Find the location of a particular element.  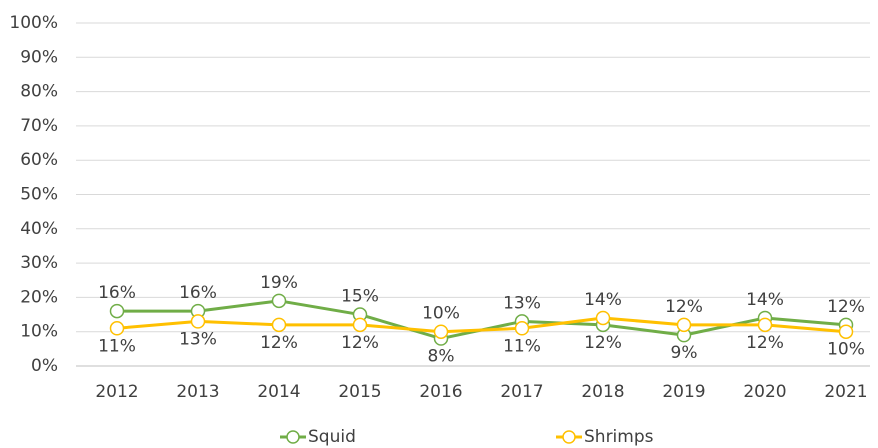

data-label: 15% is located at coordinates (360, 297).